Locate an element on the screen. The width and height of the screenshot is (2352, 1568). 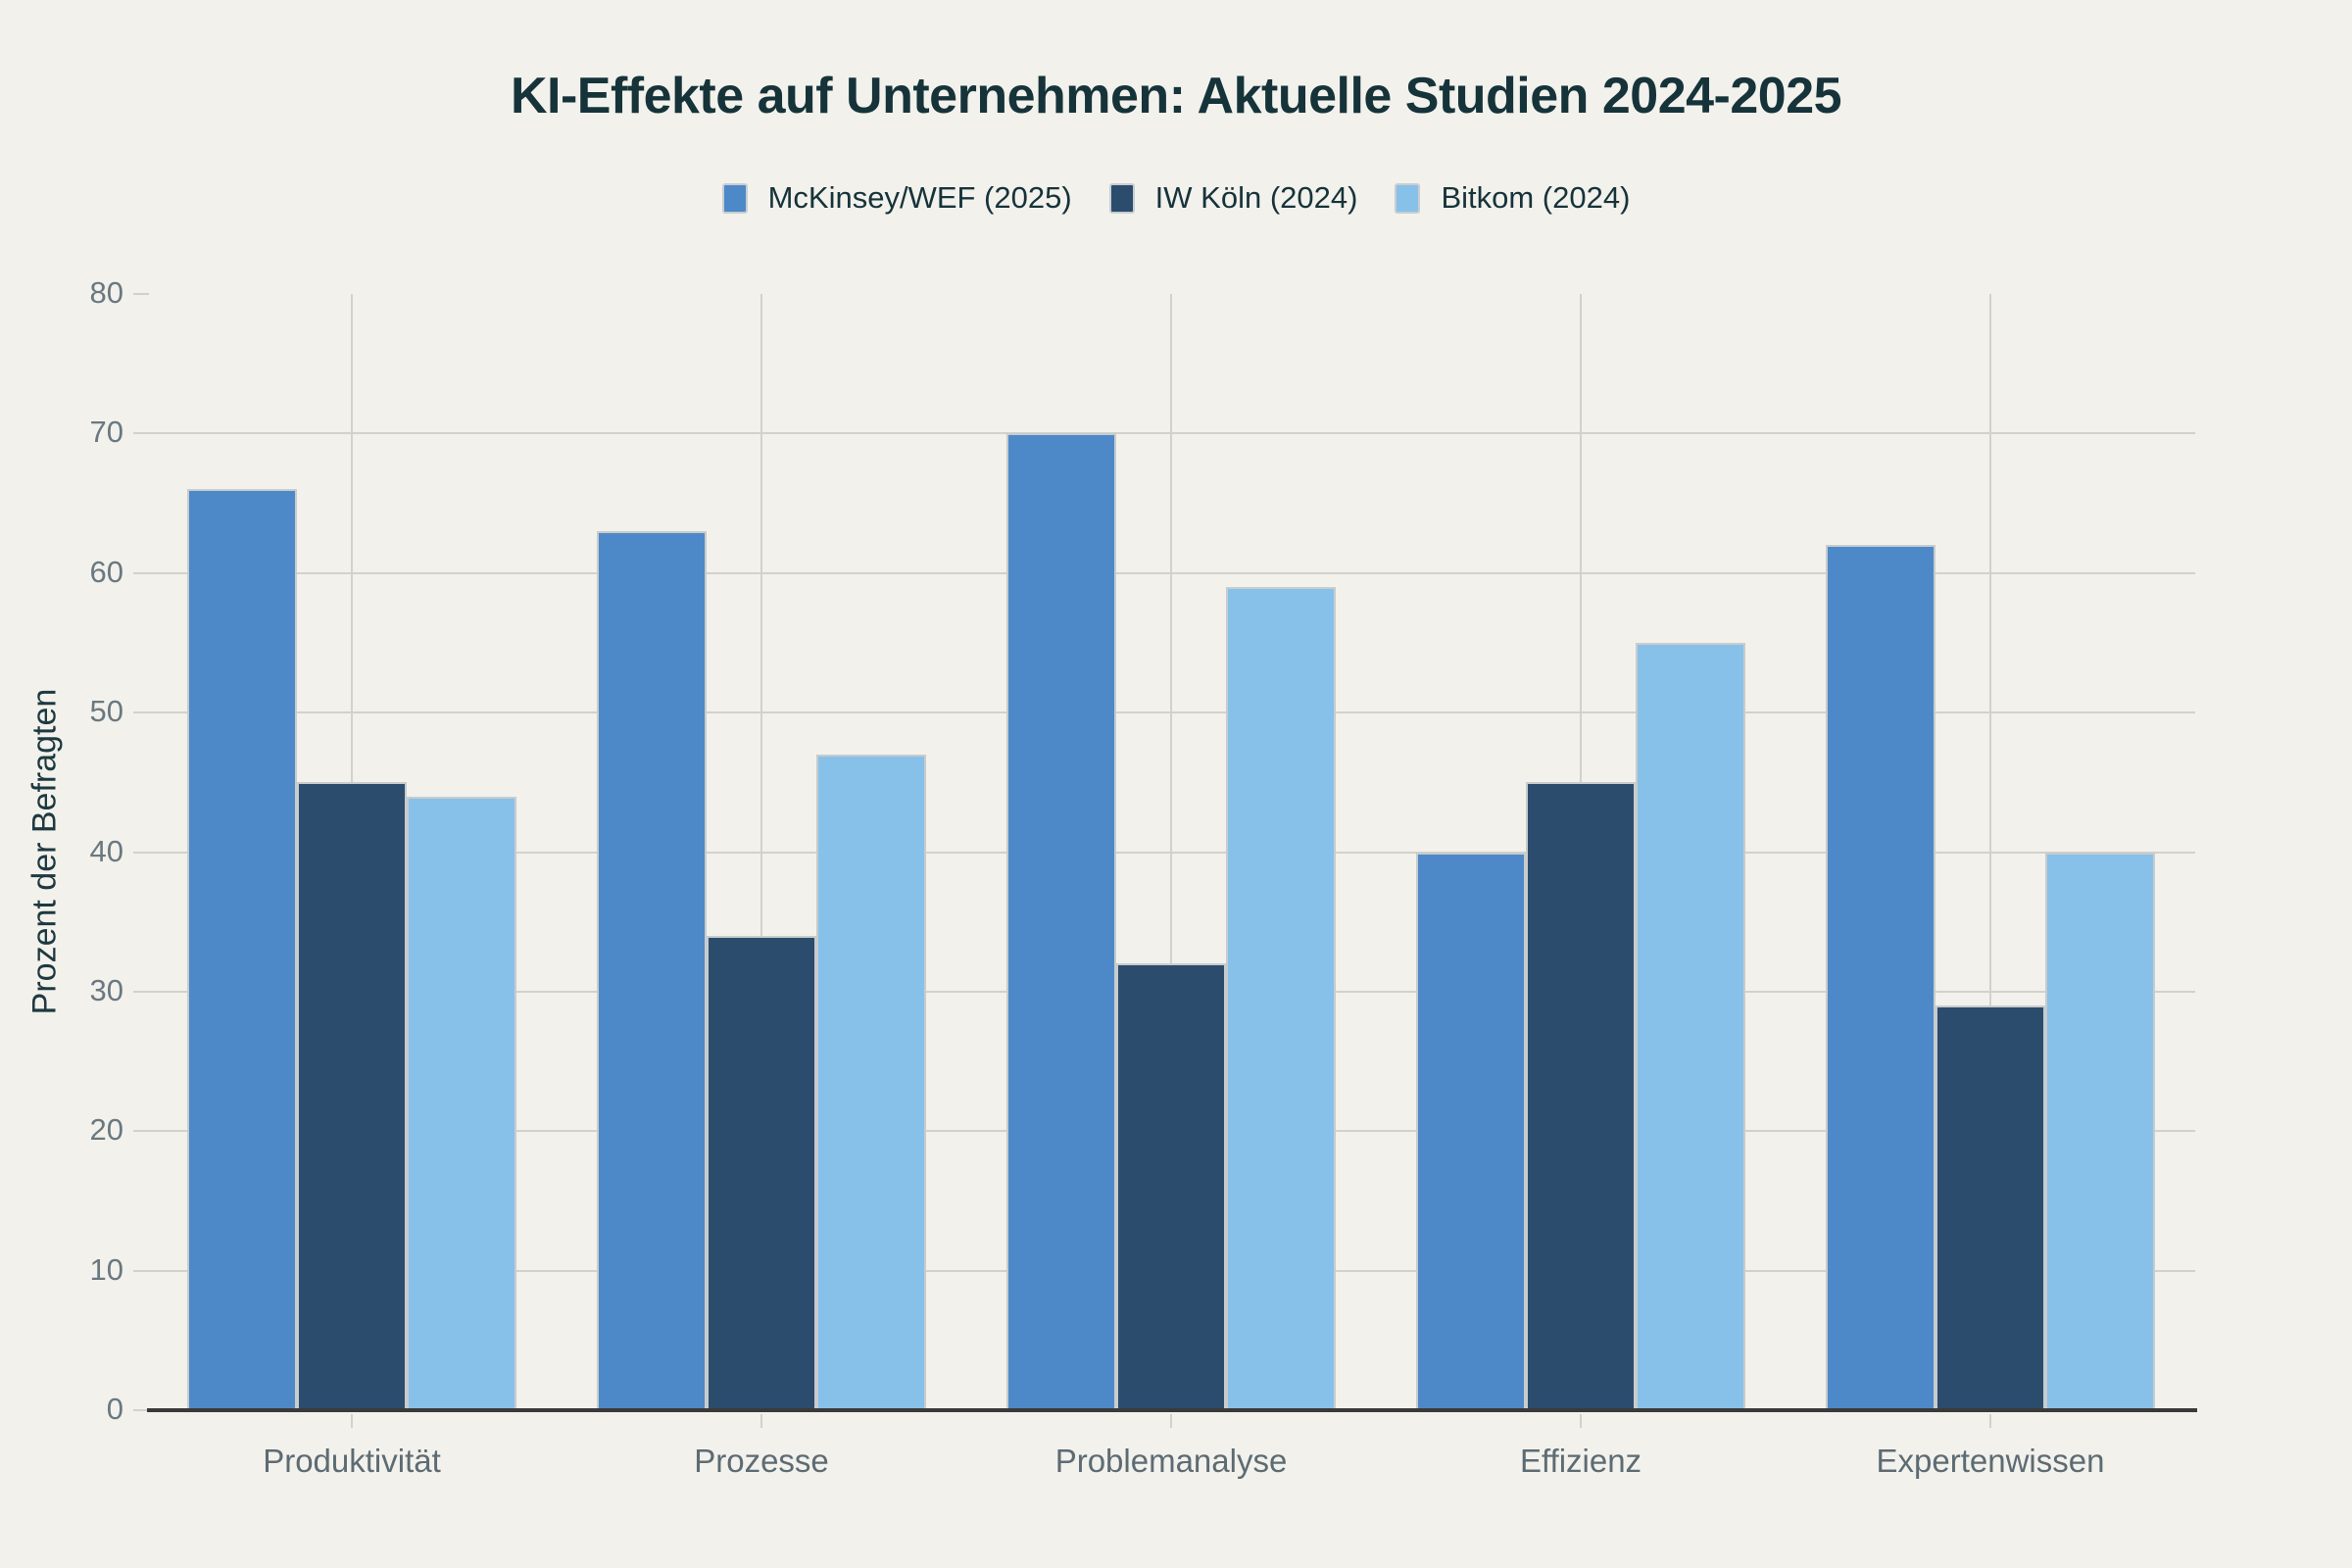
bar-IW Köln (2024)-Effizienz is located at coordinates (1581, 1096).